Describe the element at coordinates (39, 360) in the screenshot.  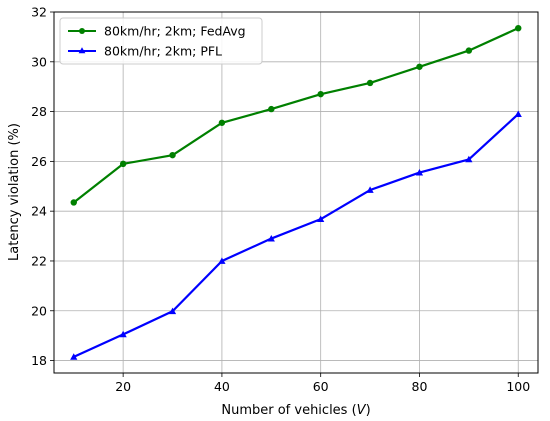
I see `y-tick-label: 18` at that location.